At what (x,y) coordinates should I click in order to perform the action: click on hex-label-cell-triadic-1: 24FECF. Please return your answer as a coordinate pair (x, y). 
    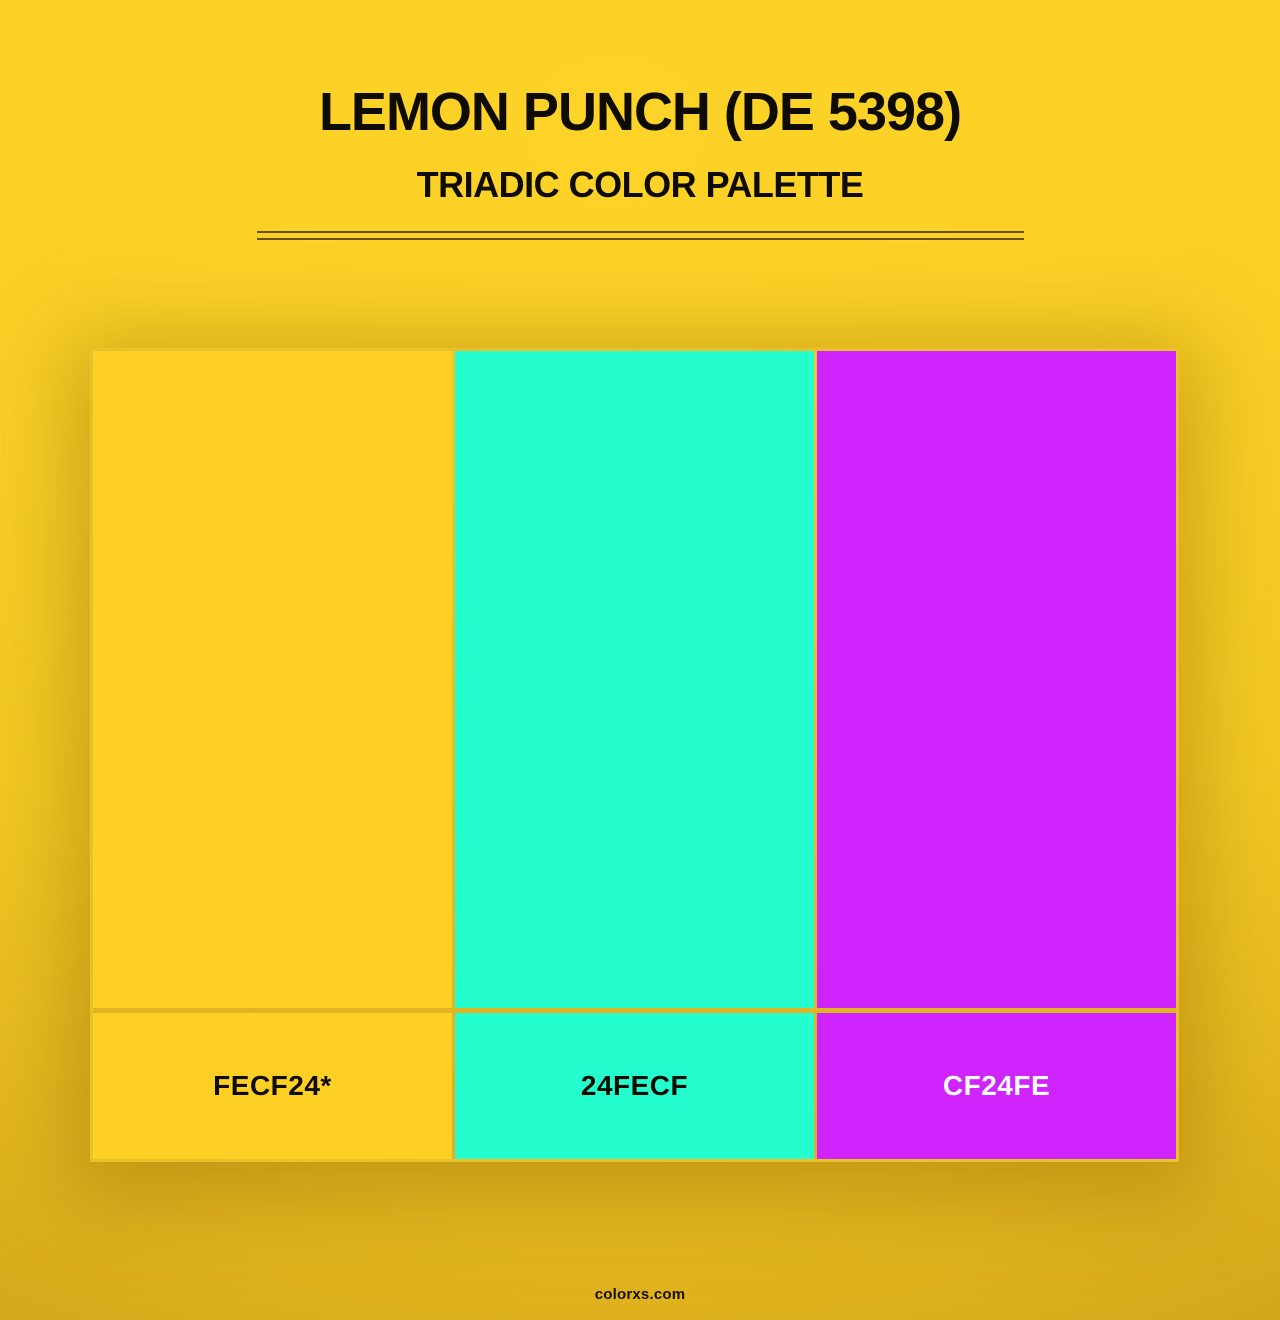
    Looking at the image, I should click on (634, 1086).